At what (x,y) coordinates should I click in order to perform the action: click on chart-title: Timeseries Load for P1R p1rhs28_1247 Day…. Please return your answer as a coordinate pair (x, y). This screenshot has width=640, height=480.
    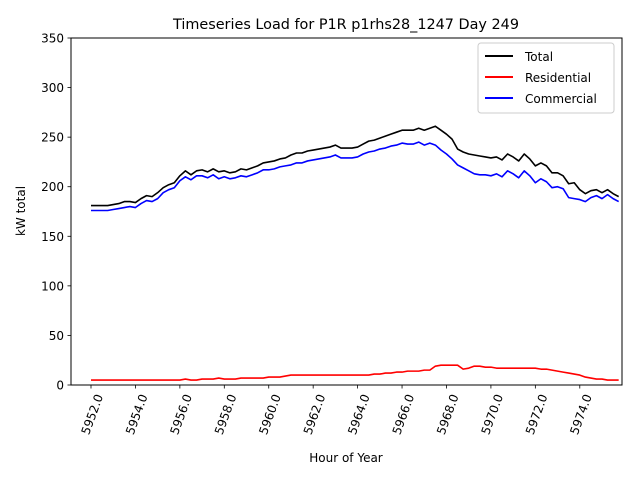
    Looking at the image, I should click on (345, 25).